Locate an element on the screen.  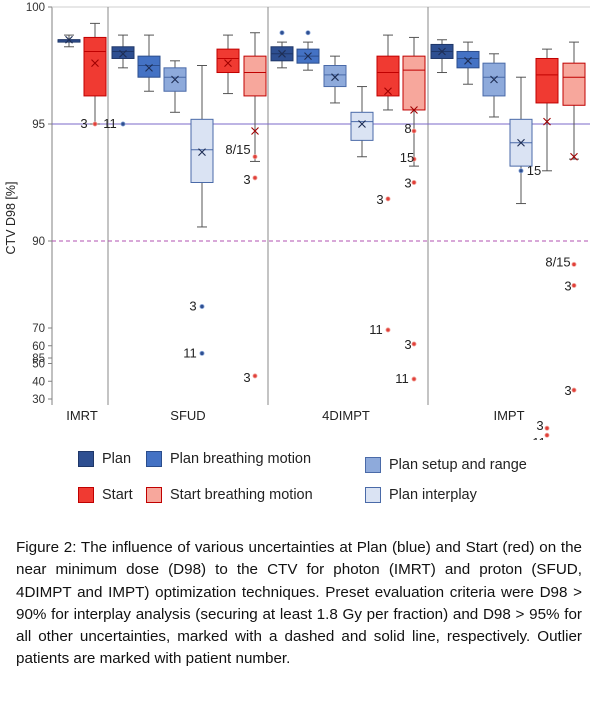
y-tick-label-95: 95 is located at coordinates (38, 125).